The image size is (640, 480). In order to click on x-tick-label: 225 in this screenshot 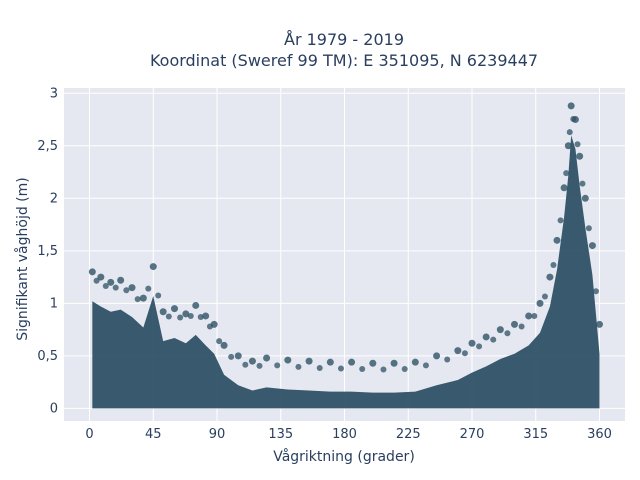, I will do `click(408, 434)`.